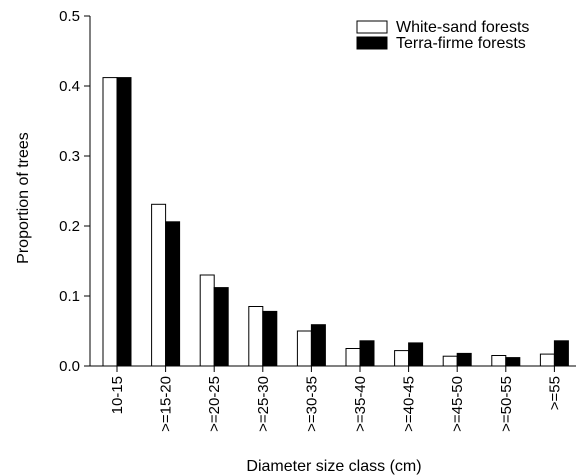 The image size is (579, 476). What do you see at coordinates (23, 198) in the screenshot?
I see `y-axis-title: Proportion of trees` at bounding box center [23, 198].